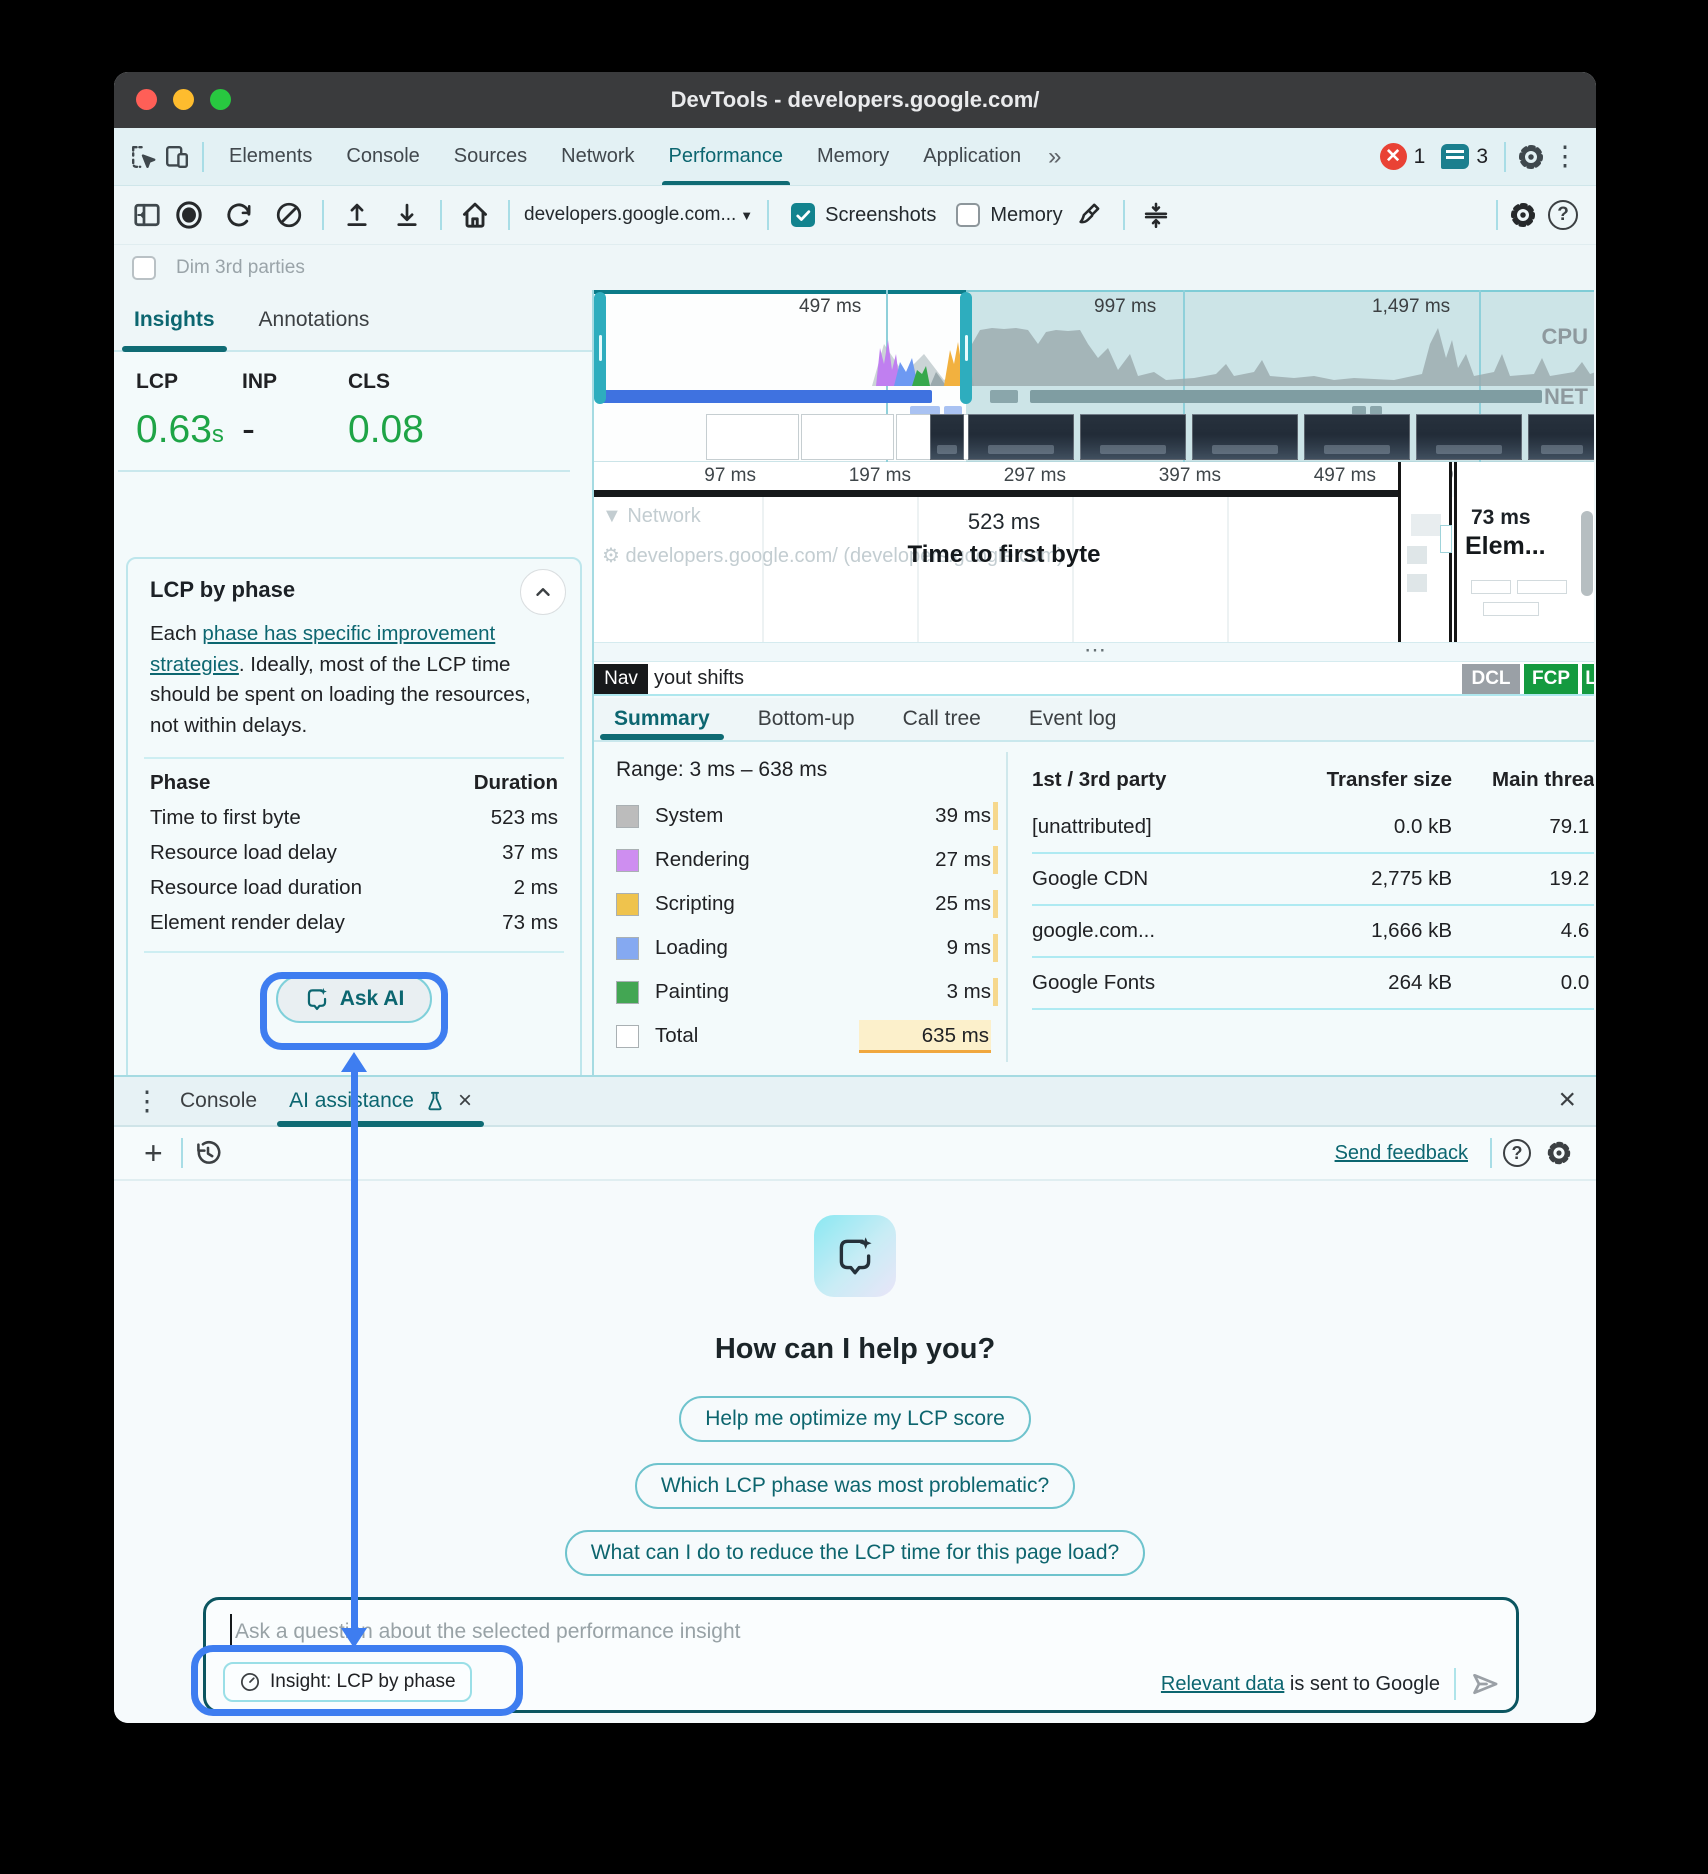  I want to click on dock-side-icon, so click(147, 215).